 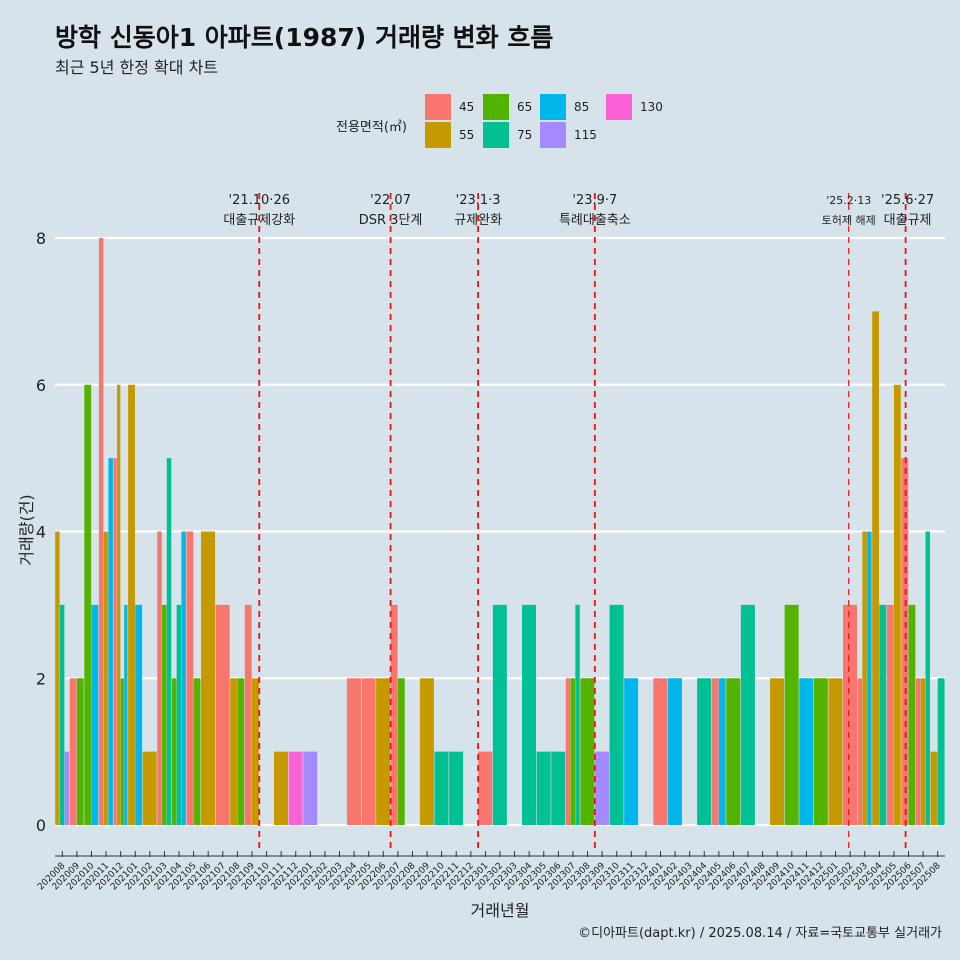 What do you see at coordinates (26, 529) in the screenshot?
I see `y-axis-title: 거래량(건)` at bounding box center [26, 529].